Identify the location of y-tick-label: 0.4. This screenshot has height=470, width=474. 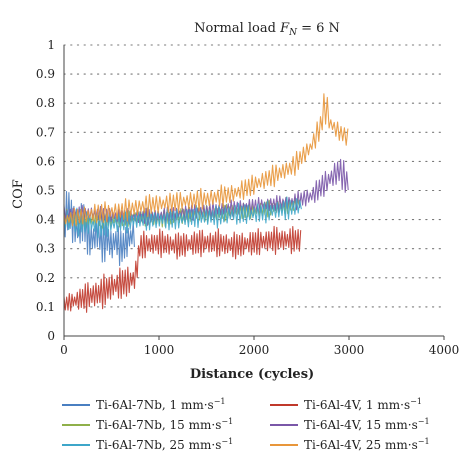
(45, 220).